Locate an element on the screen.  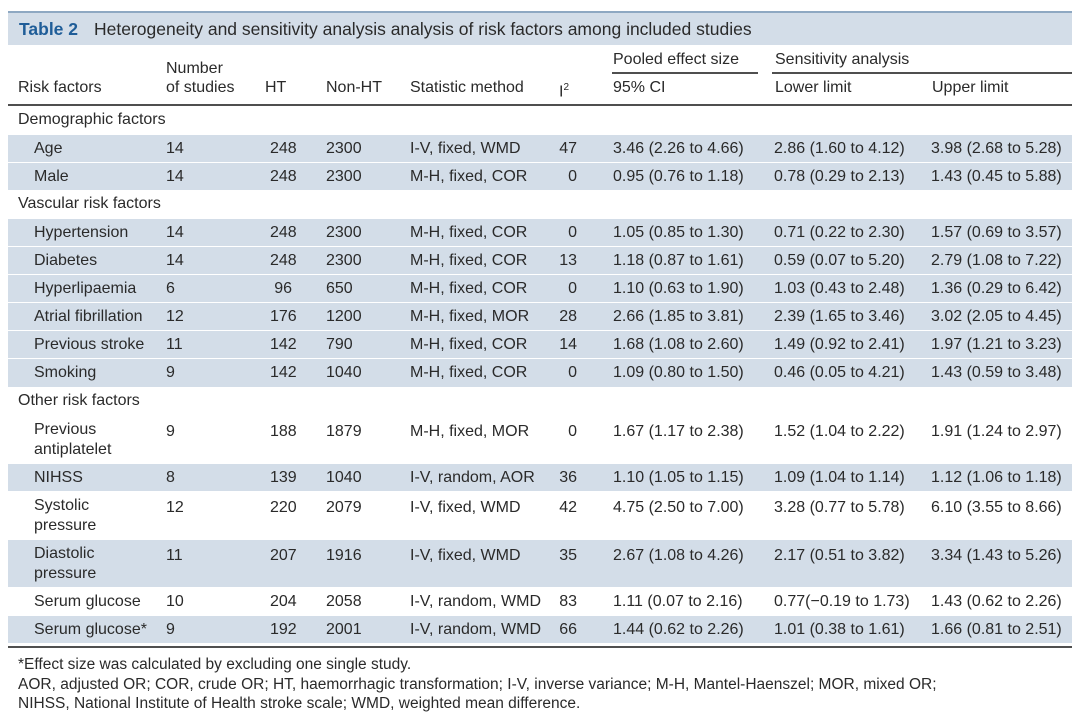
cell-upper-limit: 1.43 (0.59 to 3.48) is located at coordinates (996, 372).